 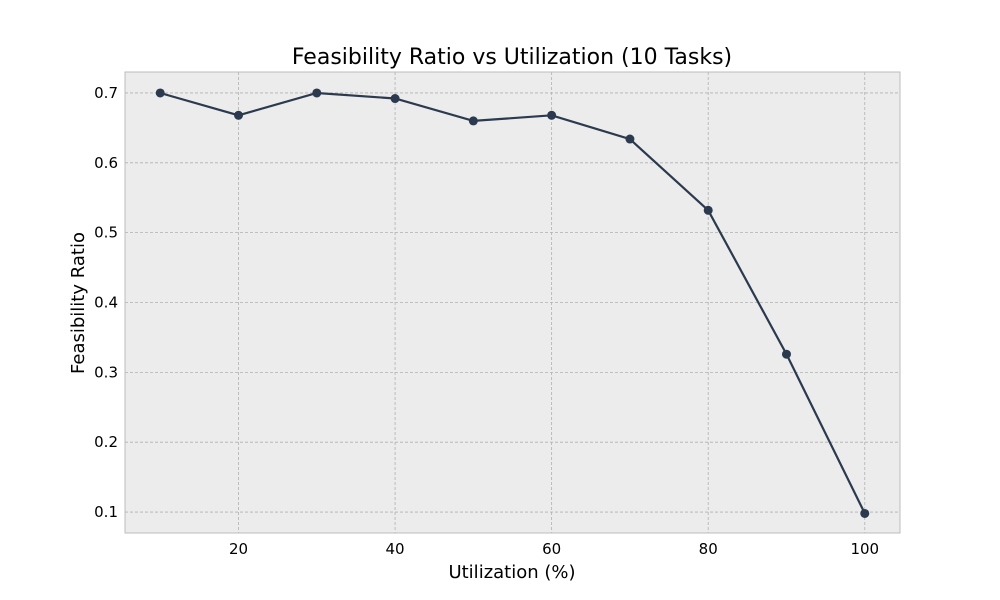 What do you see at coordinates (511, 572) in the screenshot?
I see `x-axis-label: Utilization (%)` at bounding box center [511, 572].